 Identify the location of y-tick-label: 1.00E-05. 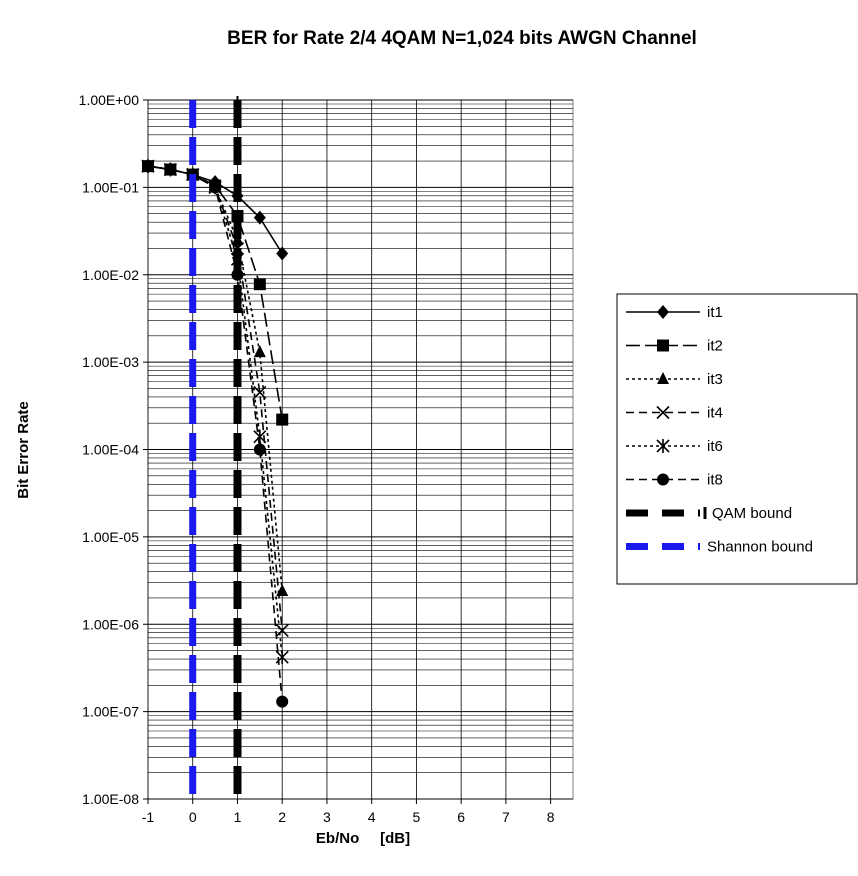
(110, 537).